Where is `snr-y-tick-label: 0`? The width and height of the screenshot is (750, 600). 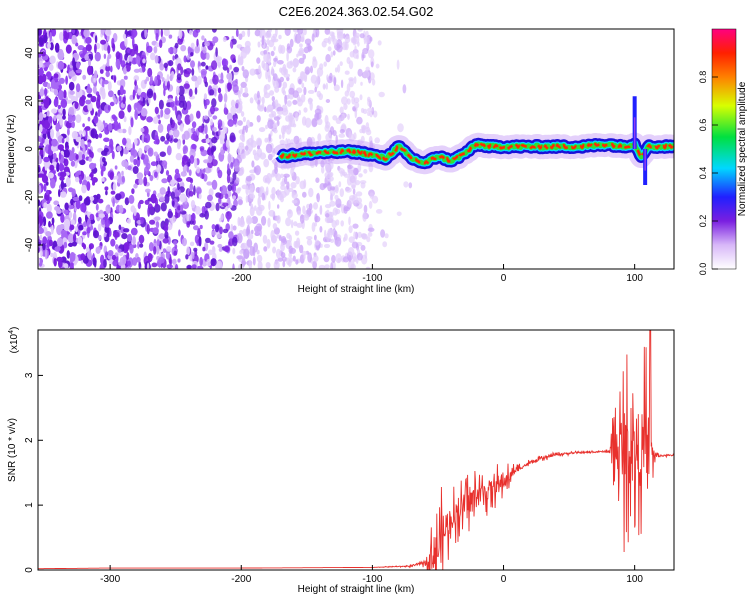 snr-y-tick-label: 0 is located at coordinates (29, 570).